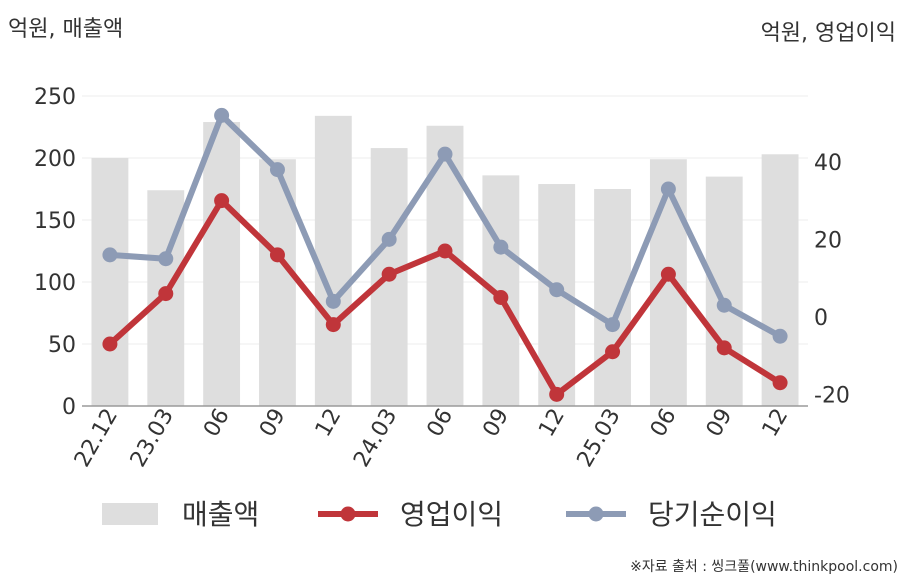 This screenshot has width=908, height=580. I want to click on source-note: ※자료 출처 : 씽크풀(www.thinkpool.com), so click(764, 567).